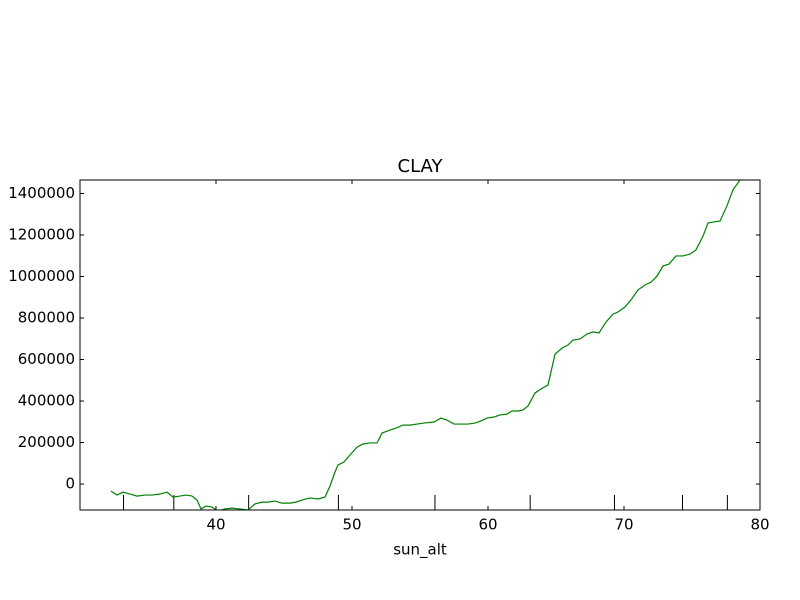 This screenshot has width=800, height=600. What do you see at coordinates (759, 525) in the screenshot?
I see `x-tick-label: 80` at bounding box center [759, 525].